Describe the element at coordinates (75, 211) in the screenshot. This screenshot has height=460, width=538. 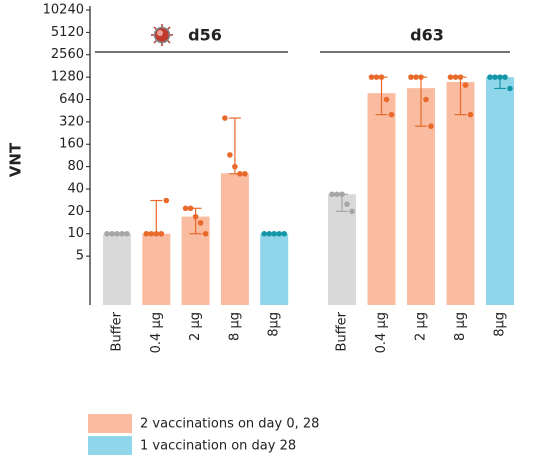
I see `y-tick-label: 20` at that location.